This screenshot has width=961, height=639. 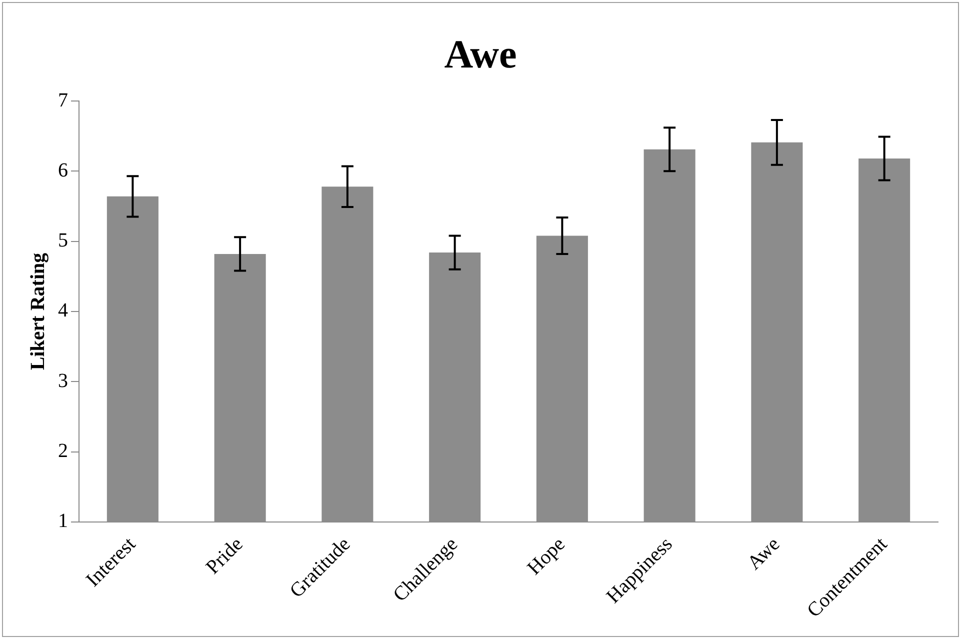 What do you see at coordinates (63, 521) in the screenshot?
I see `y-tick-label: 1` at bounding box center [63, 521].